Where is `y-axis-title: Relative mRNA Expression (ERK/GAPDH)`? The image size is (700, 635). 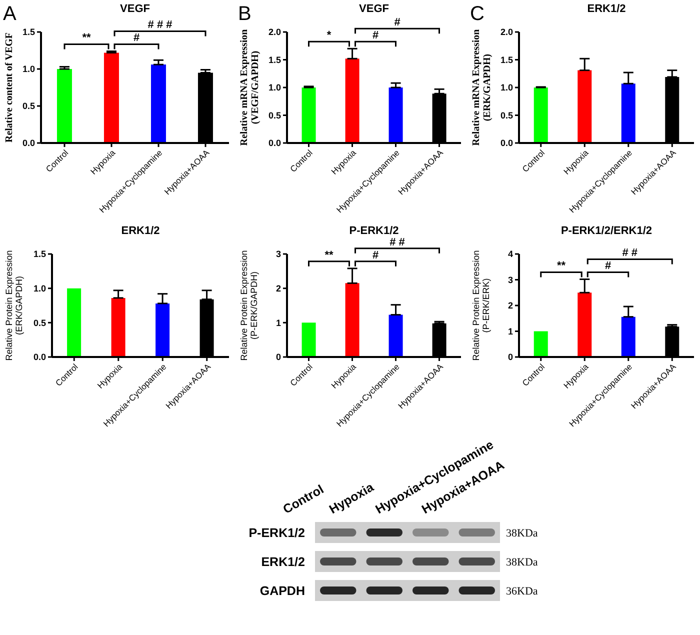 y-axis-title: Relative mRNA Expression (ERK/GAPDH) is located at coordinates (482, 87).